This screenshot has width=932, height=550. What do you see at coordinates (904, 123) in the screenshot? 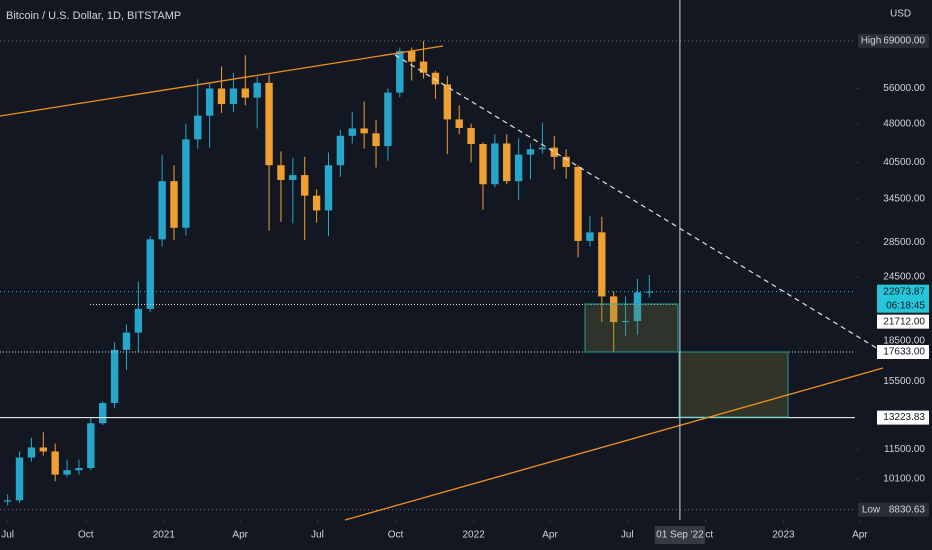
I see `y-tick-label: 48000.00` at bounding box center [904, 123].